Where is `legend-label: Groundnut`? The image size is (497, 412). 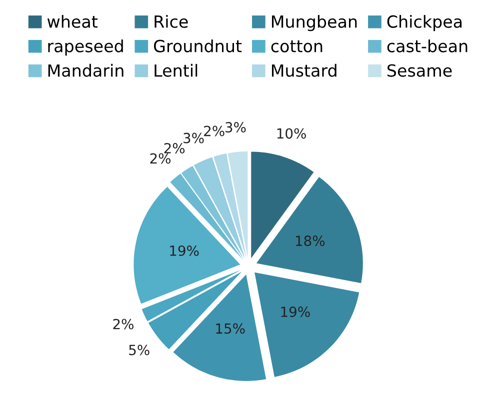
legend-label: Groundnut is located at coordinates (198, 45).